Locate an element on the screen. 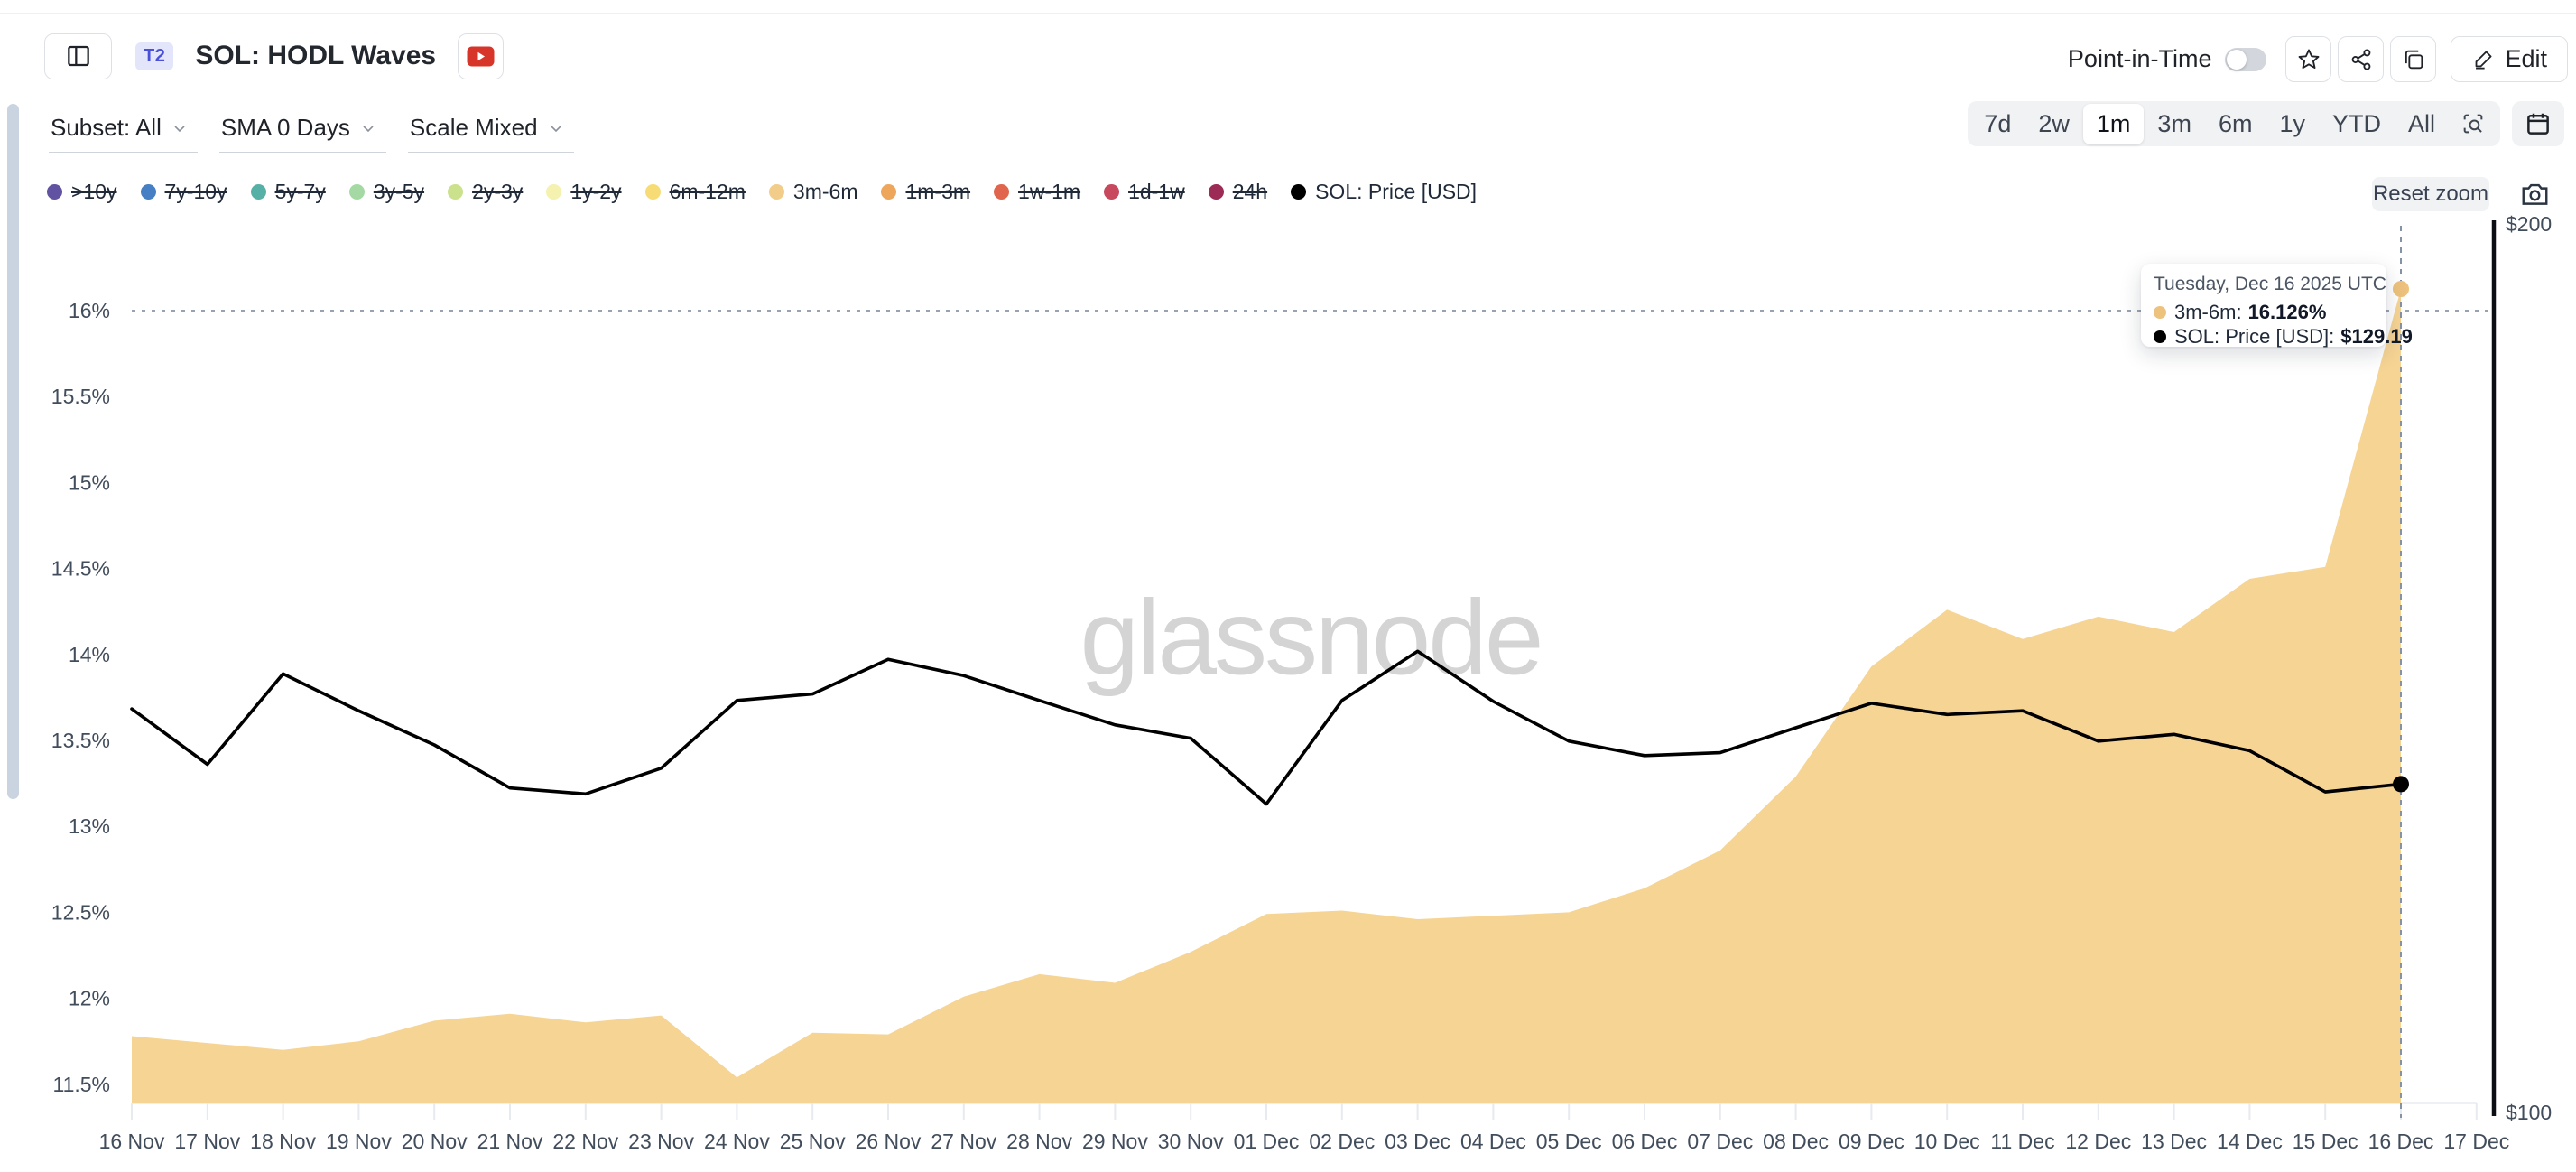  x-axis-label: 03 Dec is located at coordinates (1417, 1141).